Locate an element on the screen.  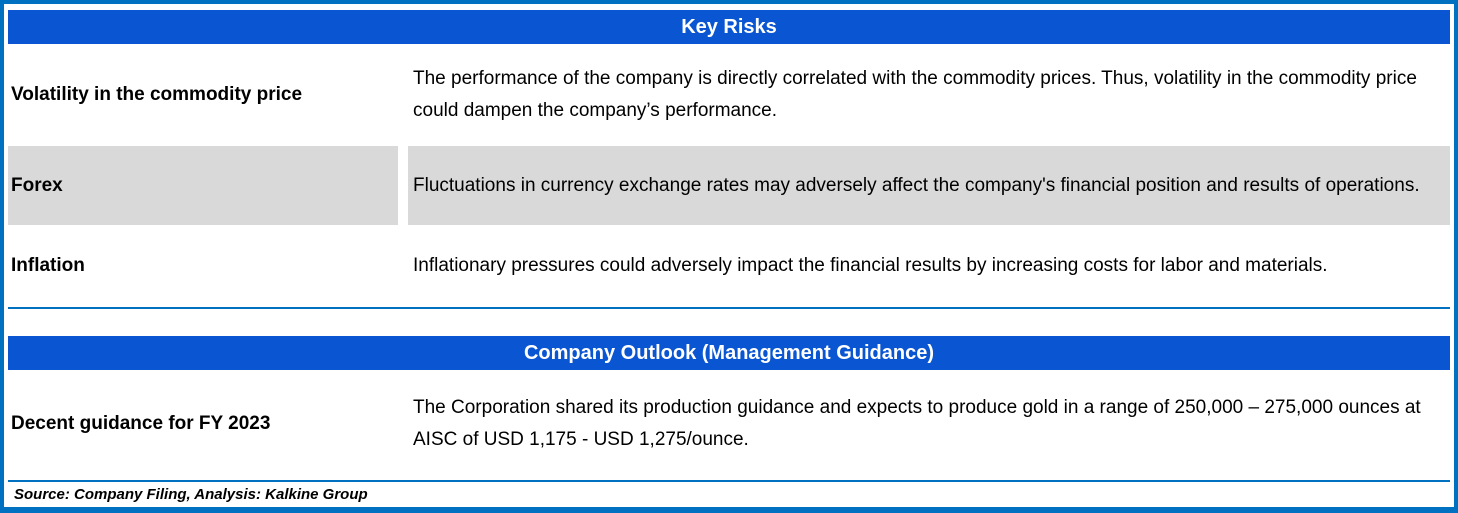
outlook-label-guidance: Decent guidance for FY 2023 is located at coordinates (141, 424).